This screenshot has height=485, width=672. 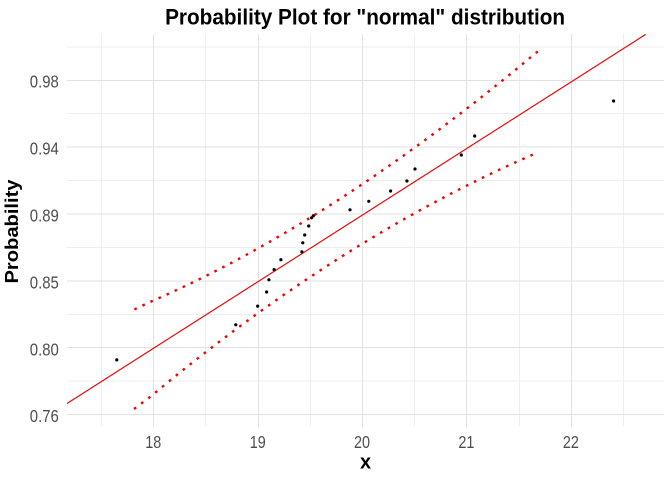 What do you see at coordinates (365, 463) in the screenshot?
I see `svg-text: x` at bounding box center [365, 463].